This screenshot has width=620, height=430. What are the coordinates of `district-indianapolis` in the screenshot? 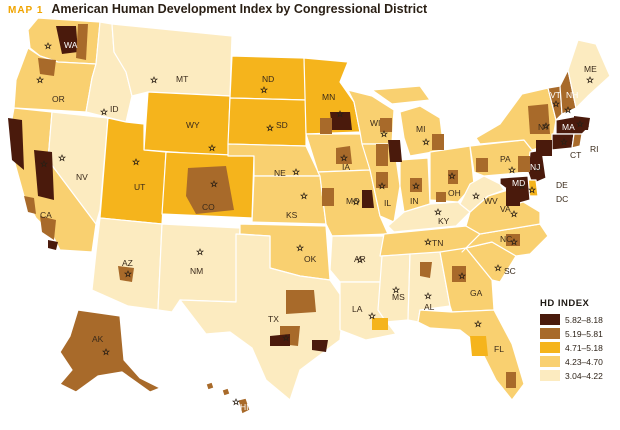 It's located at (416, 185).